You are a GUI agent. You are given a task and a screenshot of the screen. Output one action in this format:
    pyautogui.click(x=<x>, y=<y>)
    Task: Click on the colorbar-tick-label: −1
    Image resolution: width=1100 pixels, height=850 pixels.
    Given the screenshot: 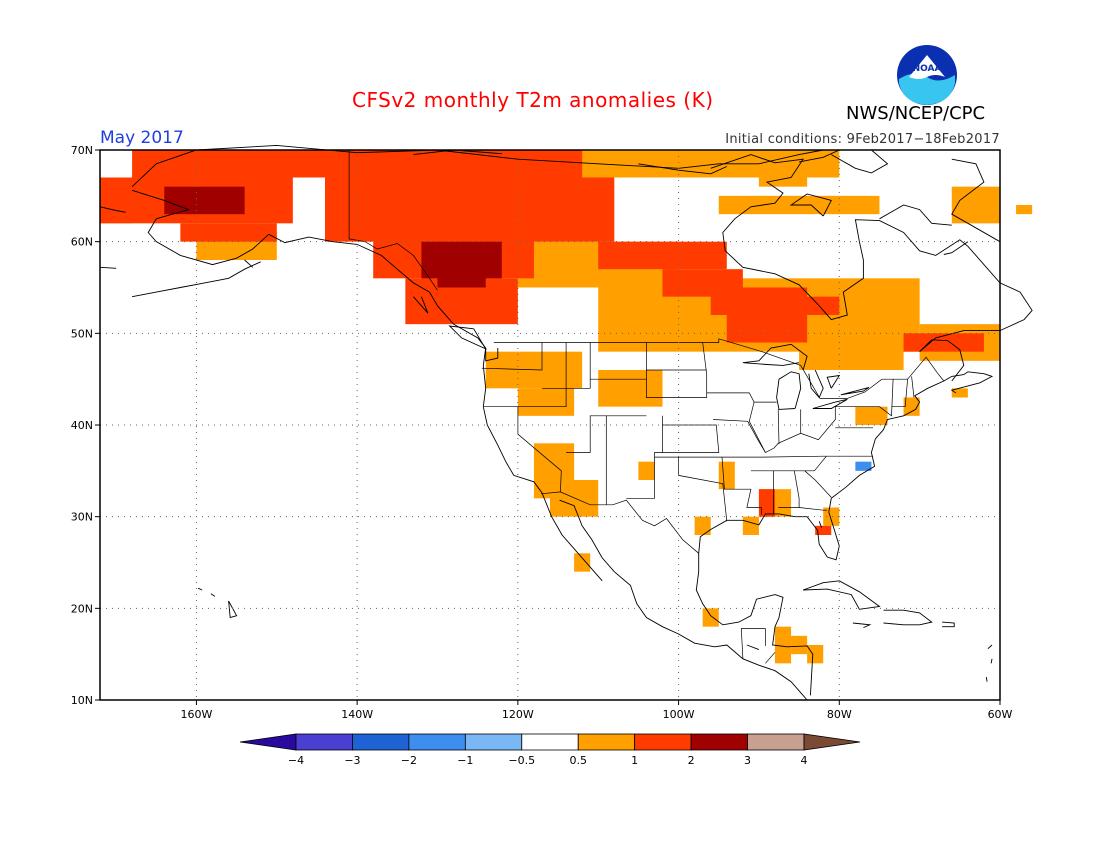 What is the action you would take?
    pyautogui.click(x=465, y=760)
    